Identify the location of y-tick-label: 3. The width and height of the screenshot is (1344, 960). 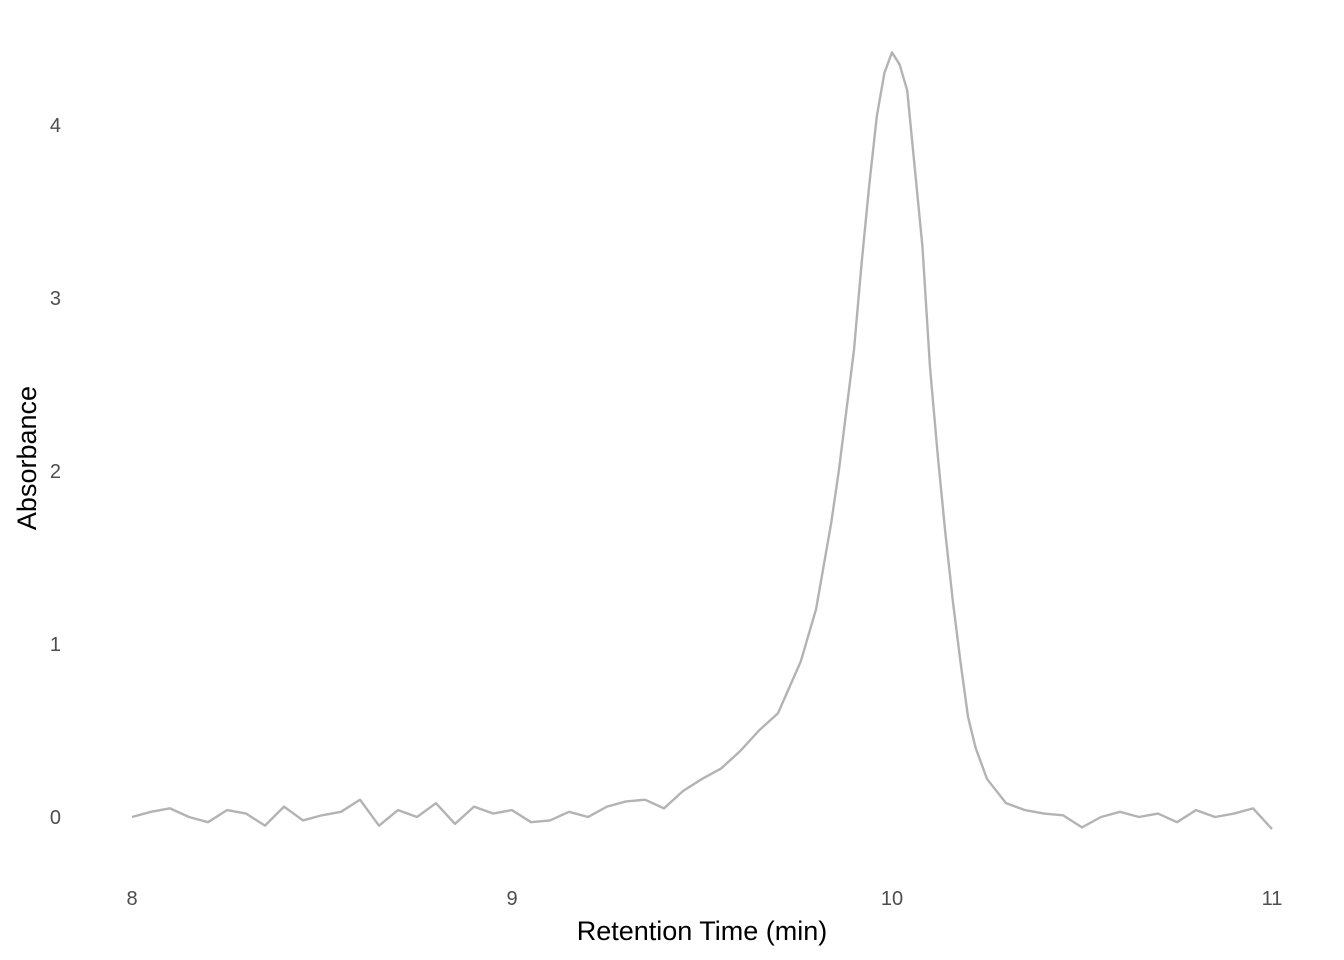
(55, 299).